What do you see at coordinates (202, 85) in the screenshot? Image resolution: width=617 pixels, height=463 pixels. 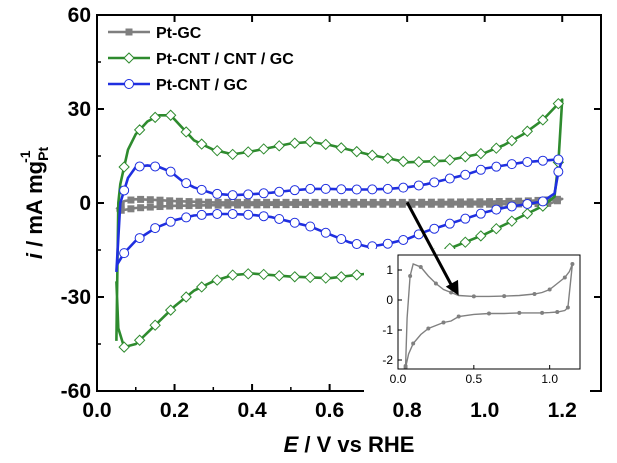 I see `legend-label: Pt-CNT / GC` at bounding box center [202, 85].